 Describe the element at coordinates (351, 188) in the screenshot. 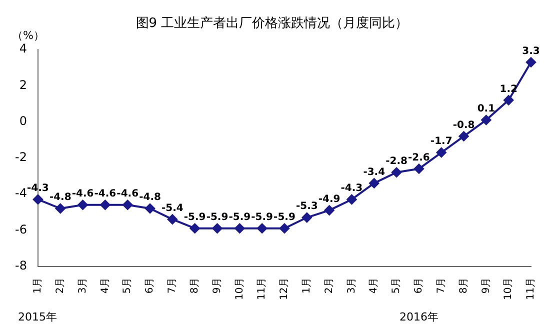

I see `data-label: -4.3` at that location.